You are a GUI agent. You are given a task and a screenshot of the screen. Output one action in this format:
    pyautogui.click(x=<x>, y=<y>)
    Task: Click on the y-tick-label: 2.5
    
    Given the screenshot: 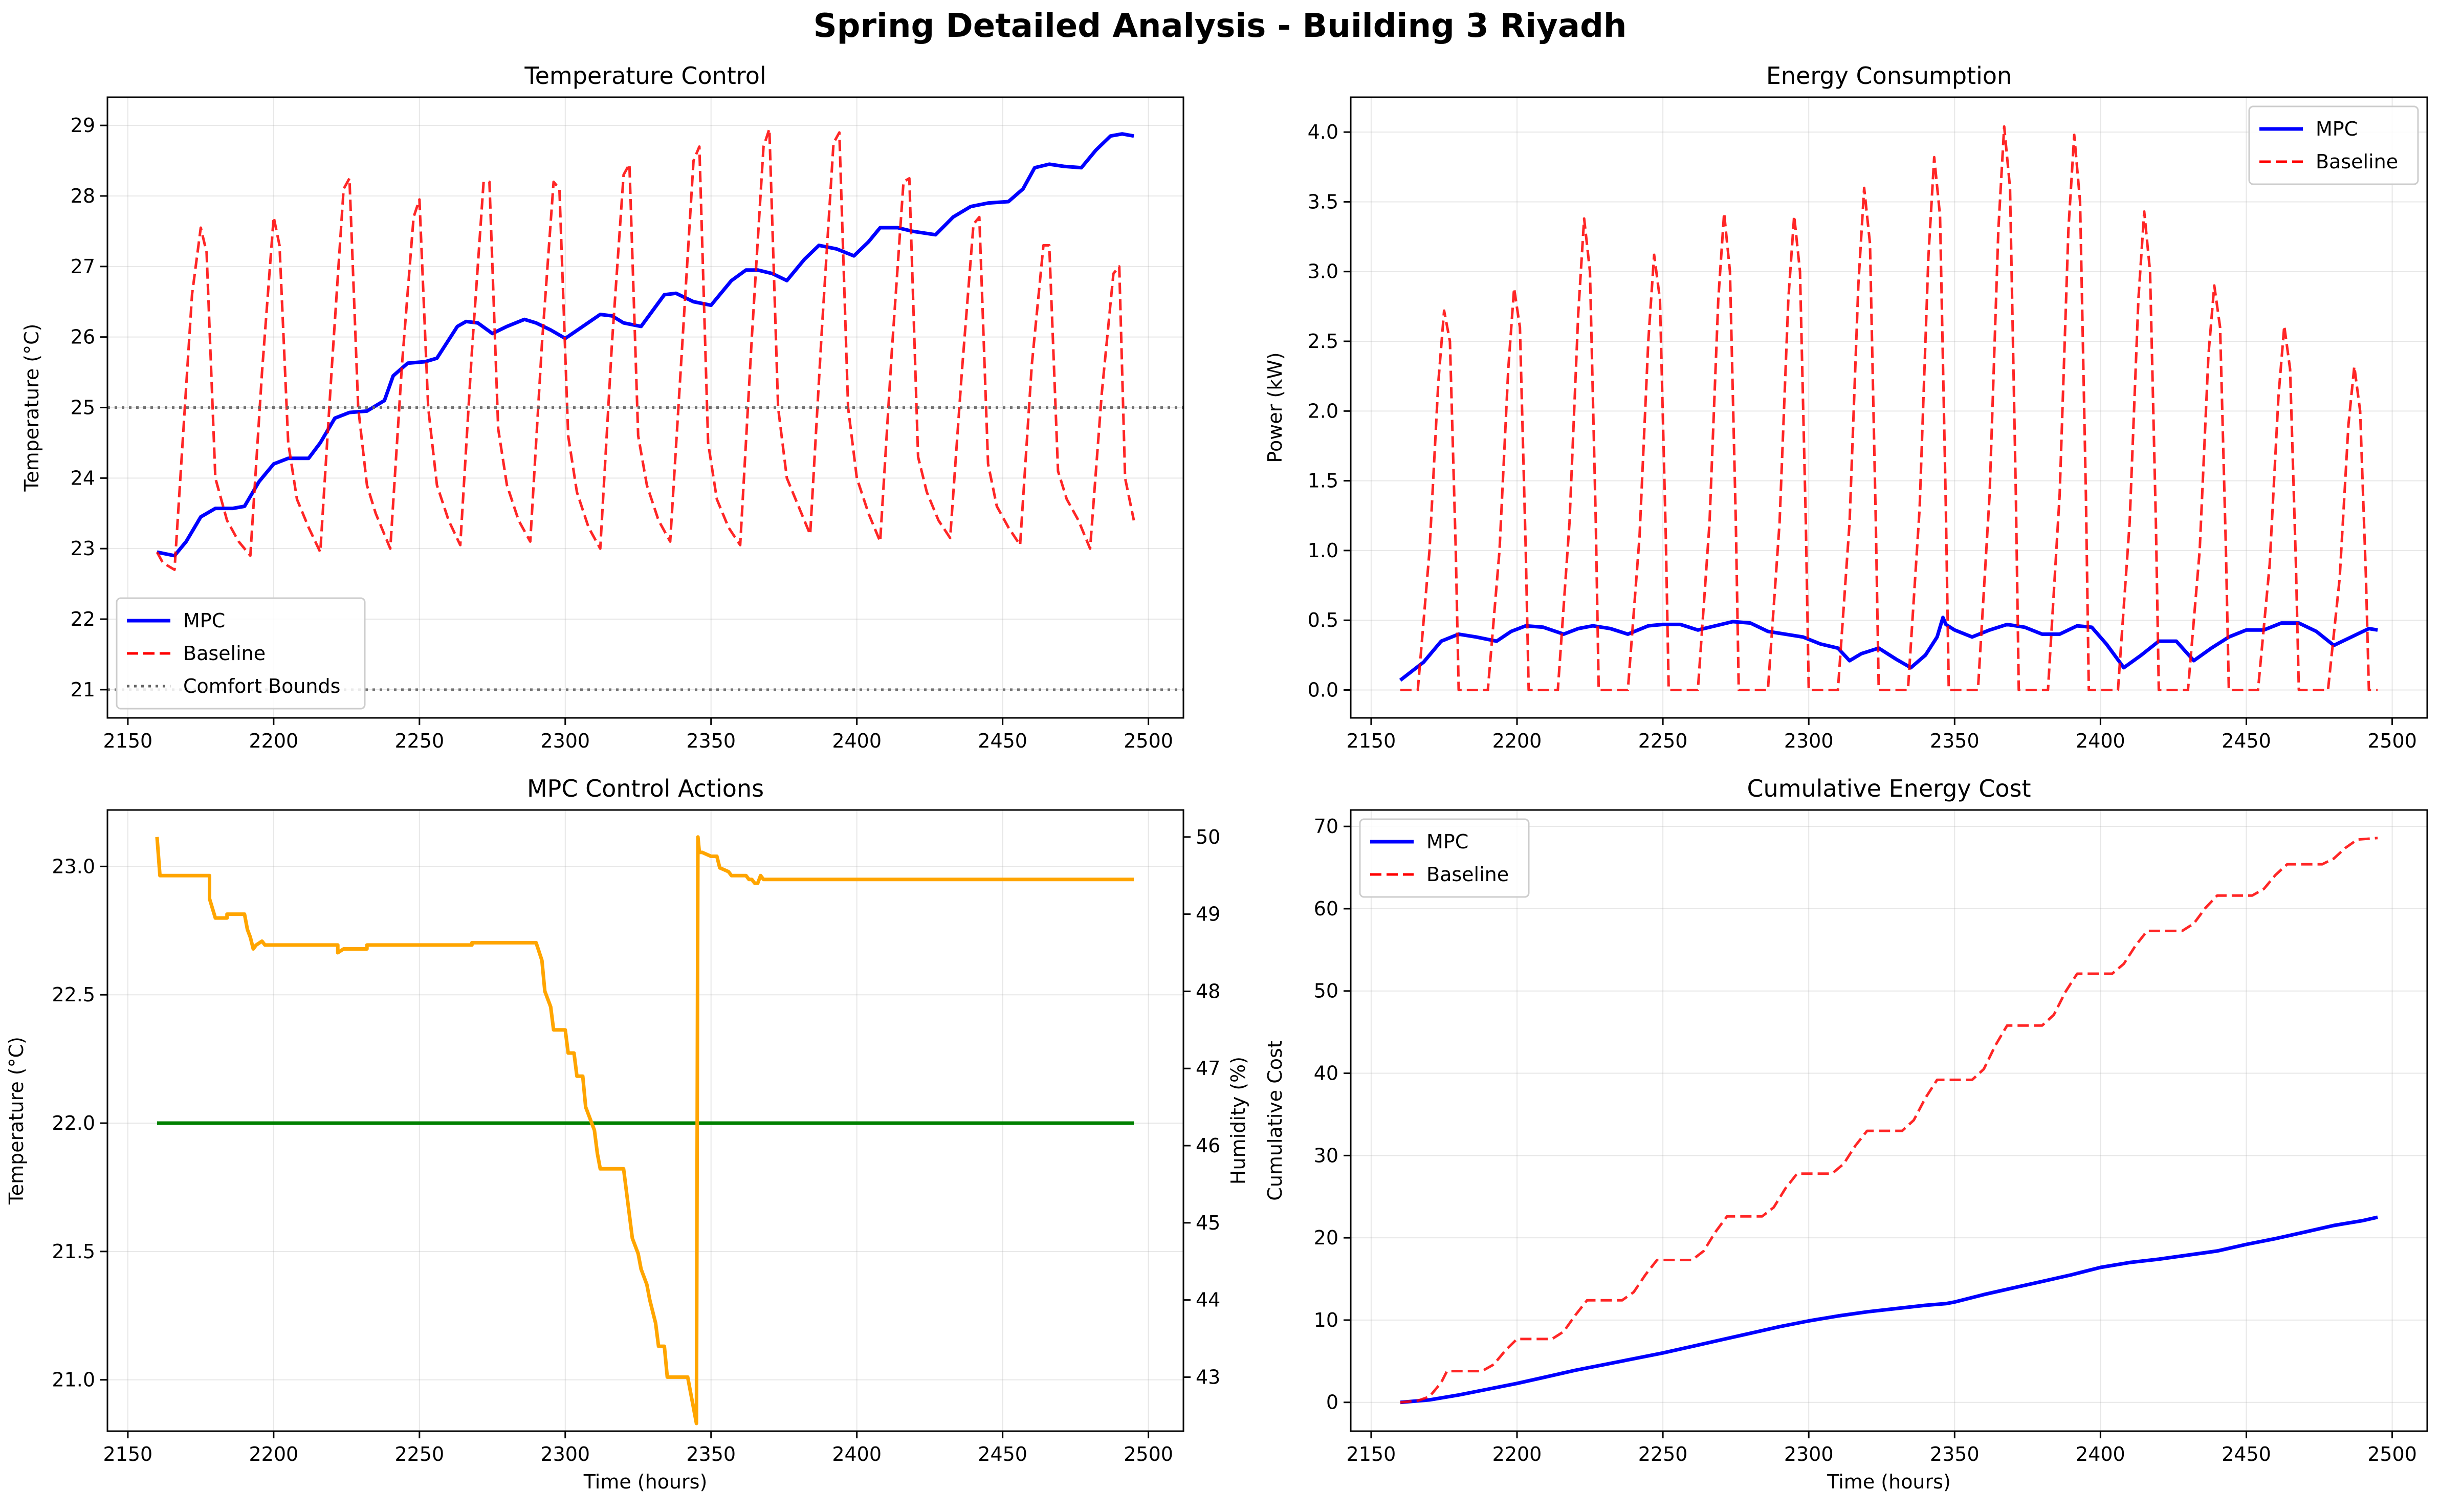 What is the action you would take?
    pyautogui.click(x=1323, y=341)
    